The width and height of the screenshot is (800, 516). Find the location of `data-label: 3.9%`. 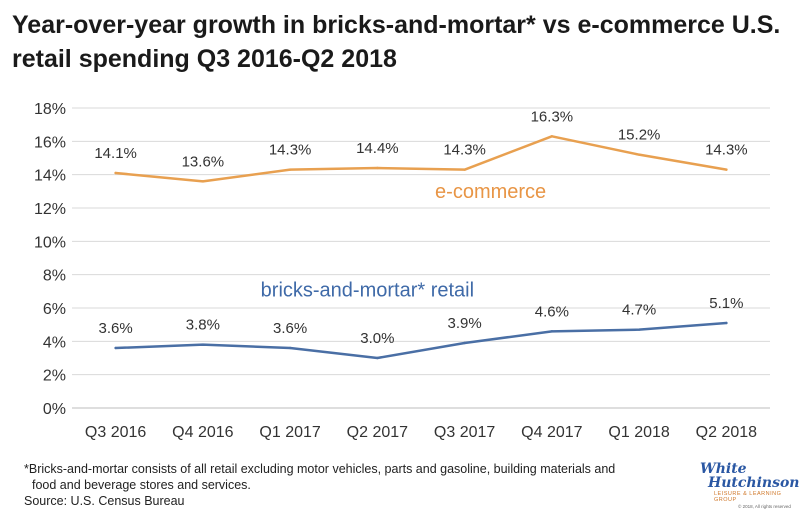

data-label: 3.9% is located at coordinates (465, 323).